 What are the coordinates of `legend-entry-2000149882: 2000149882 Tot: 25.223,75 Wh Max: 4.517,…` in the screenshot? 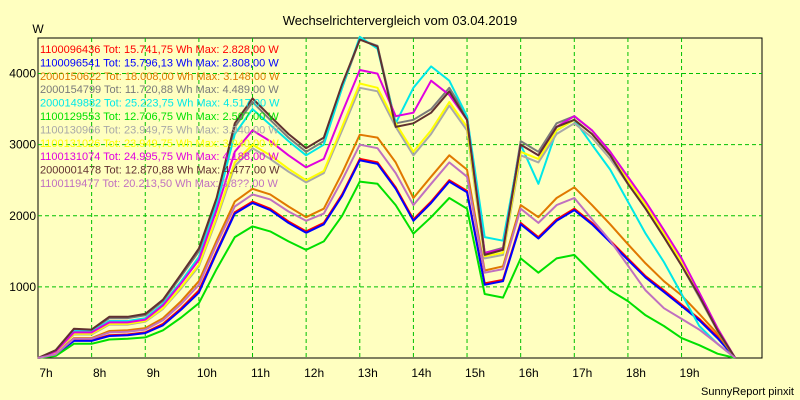 It's located at (160, 104).